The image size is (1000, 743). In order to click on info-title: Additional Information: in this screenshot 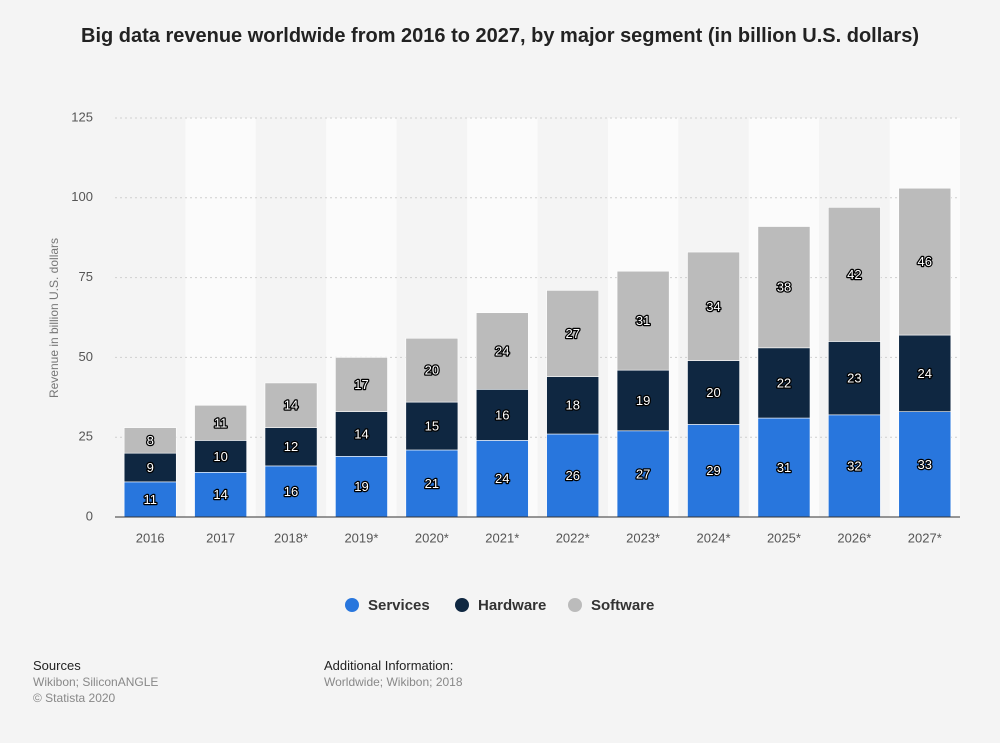, I will do `click(389, 665)`.